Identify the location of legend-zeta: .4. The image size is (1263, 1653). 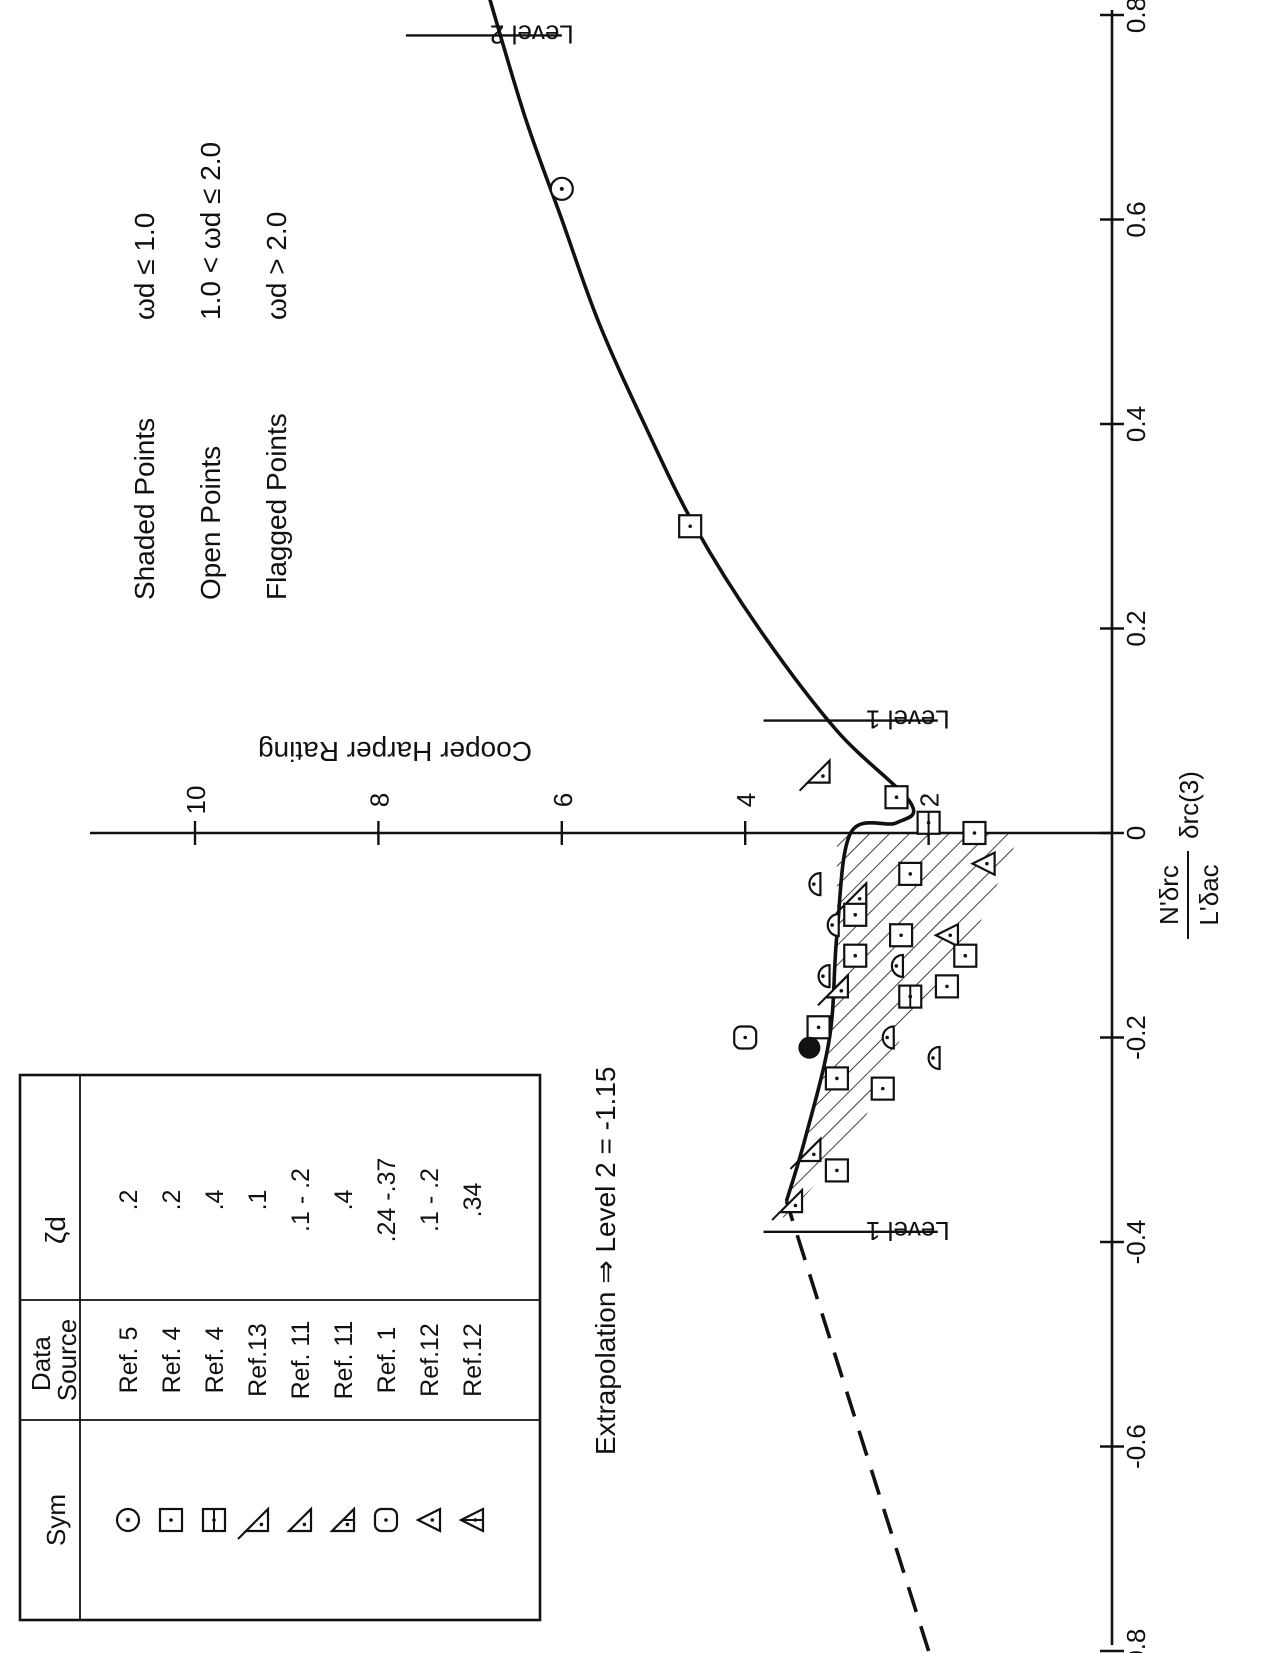
(215, 1199).